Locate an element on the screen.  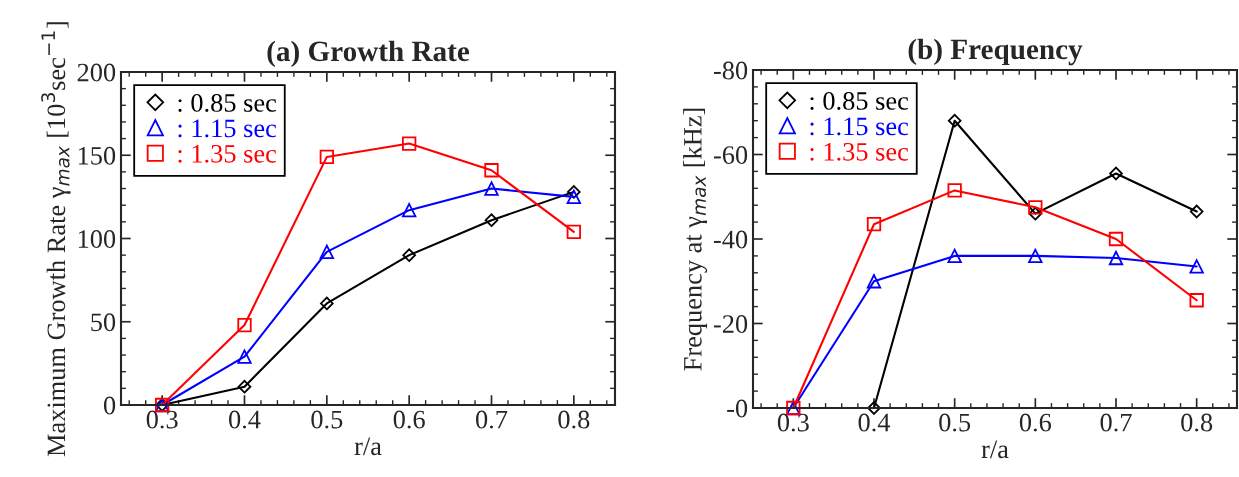
y-tick-label: -80 is located at coordinates (730, 70).